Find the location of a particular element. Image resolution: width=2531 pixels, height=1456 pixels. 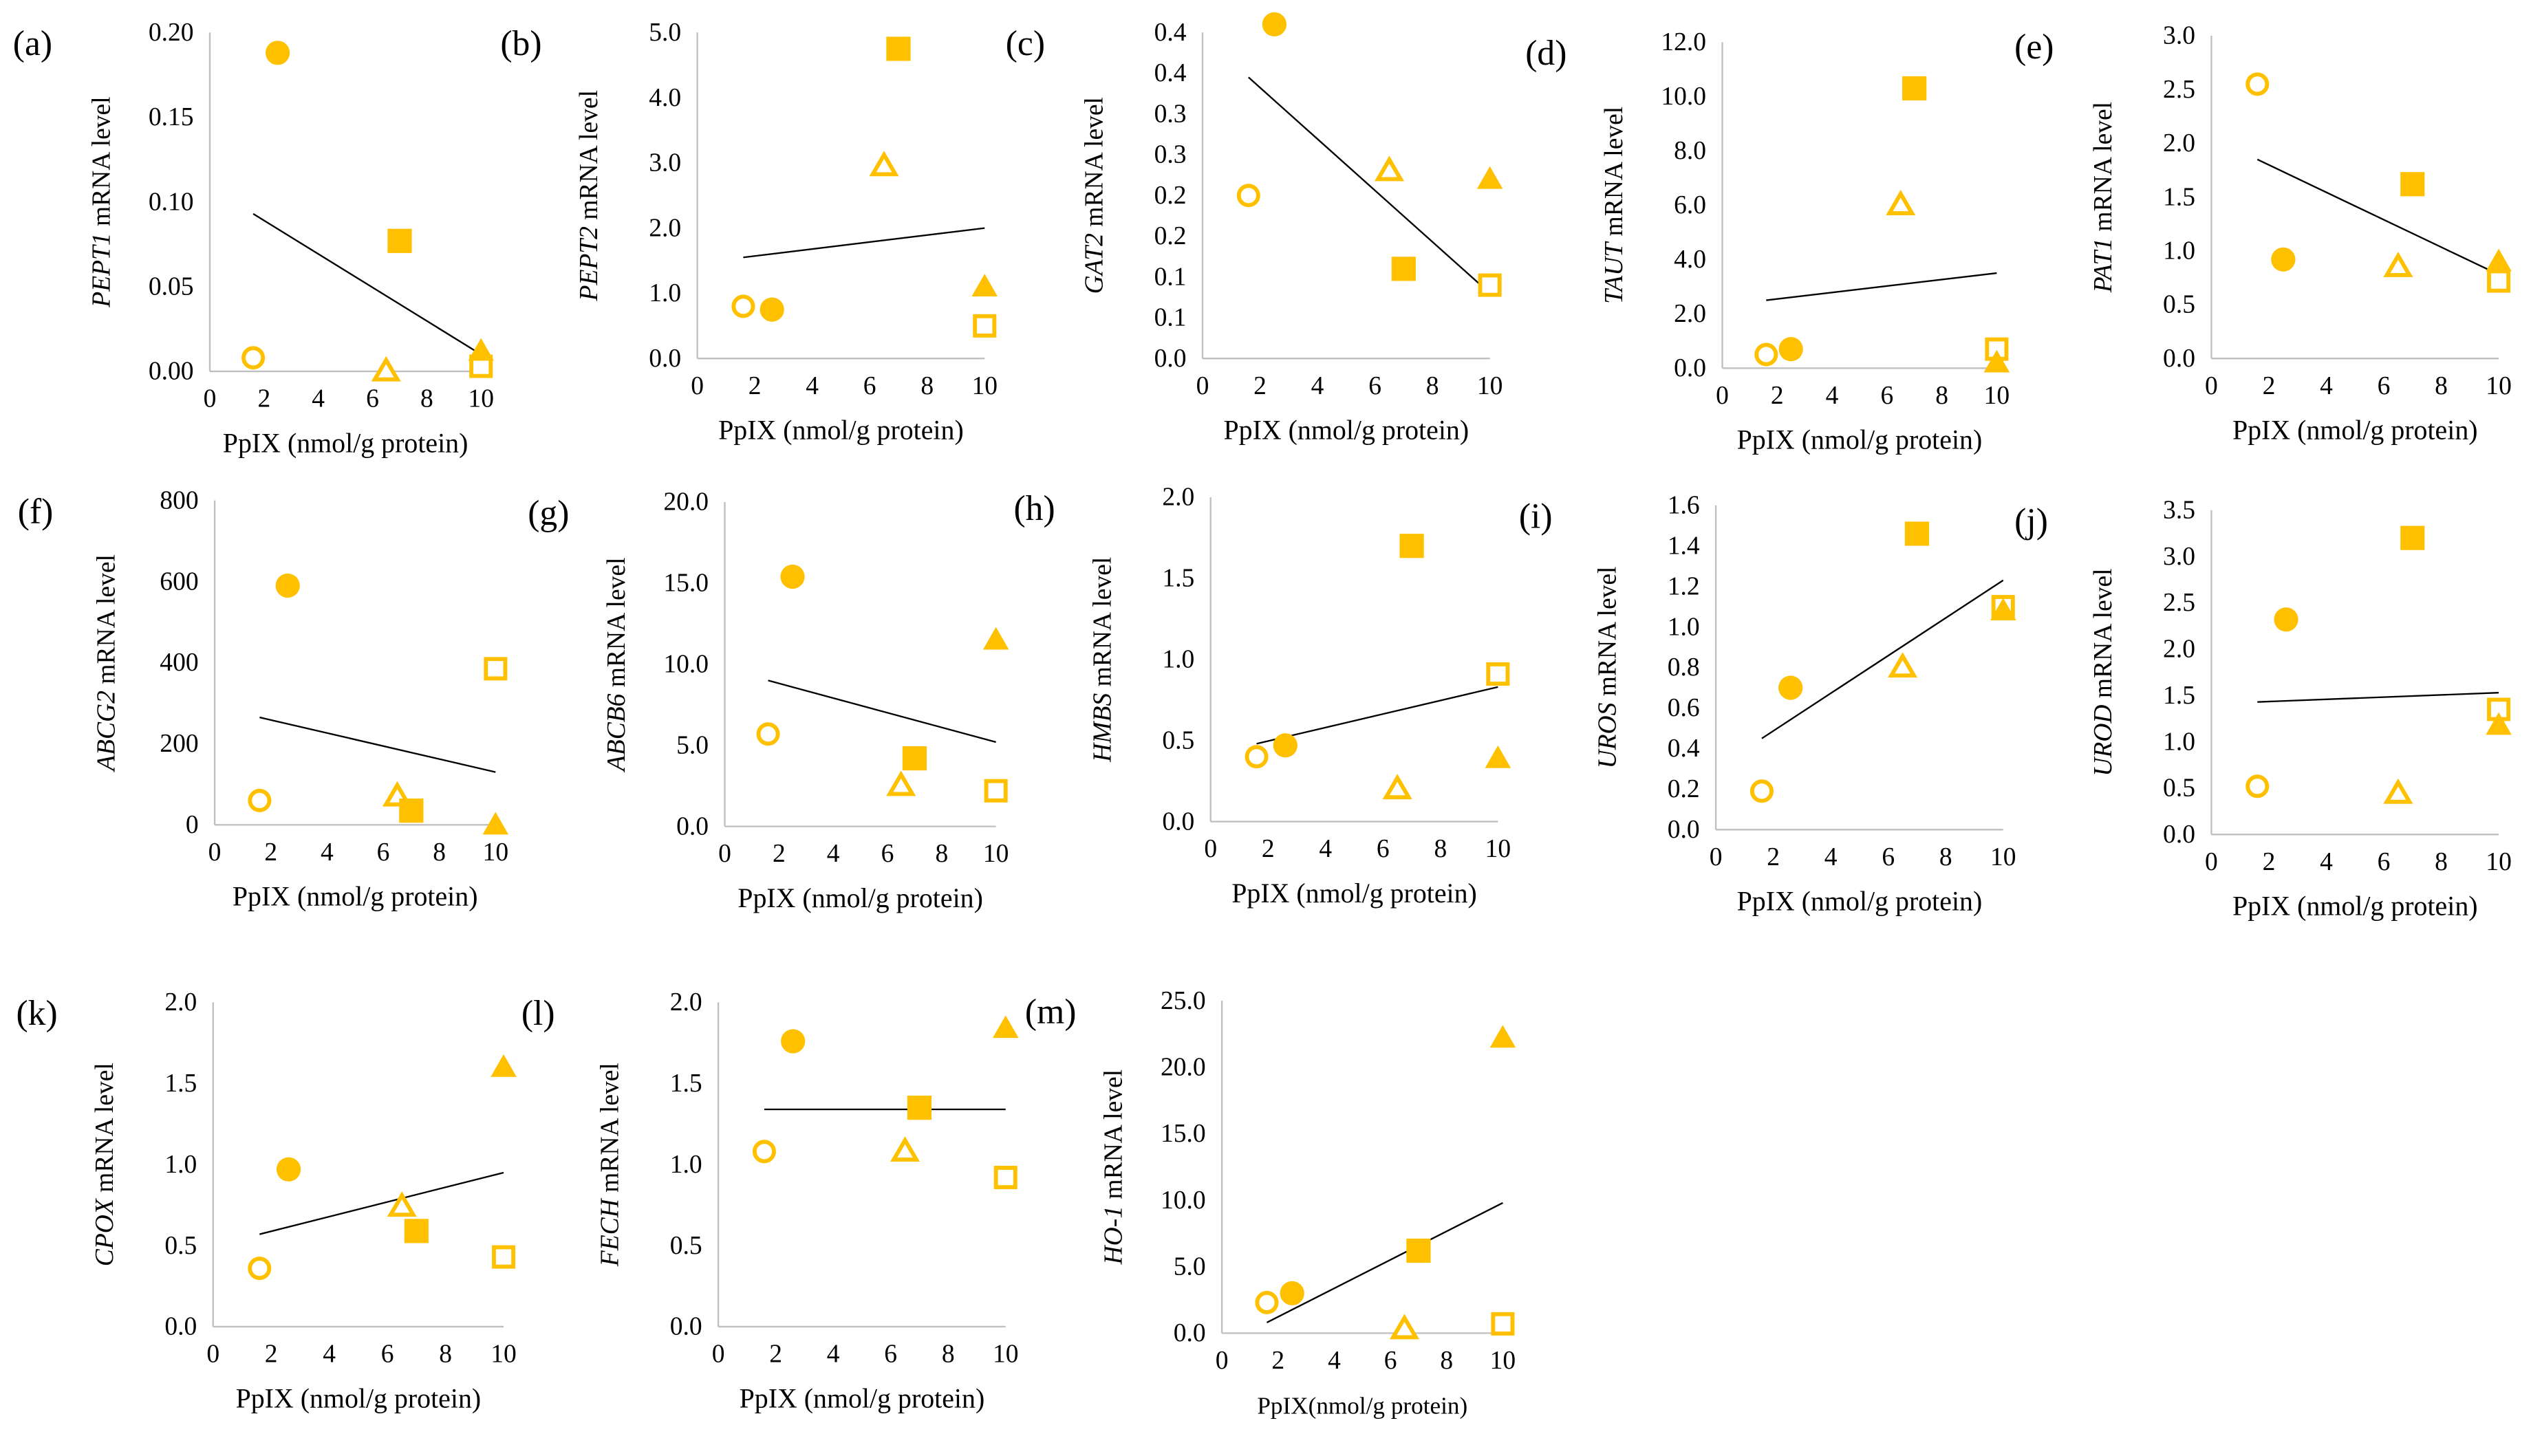

y-axis-label: GAT2 mRNA level is located at coordinates (1095, 195).